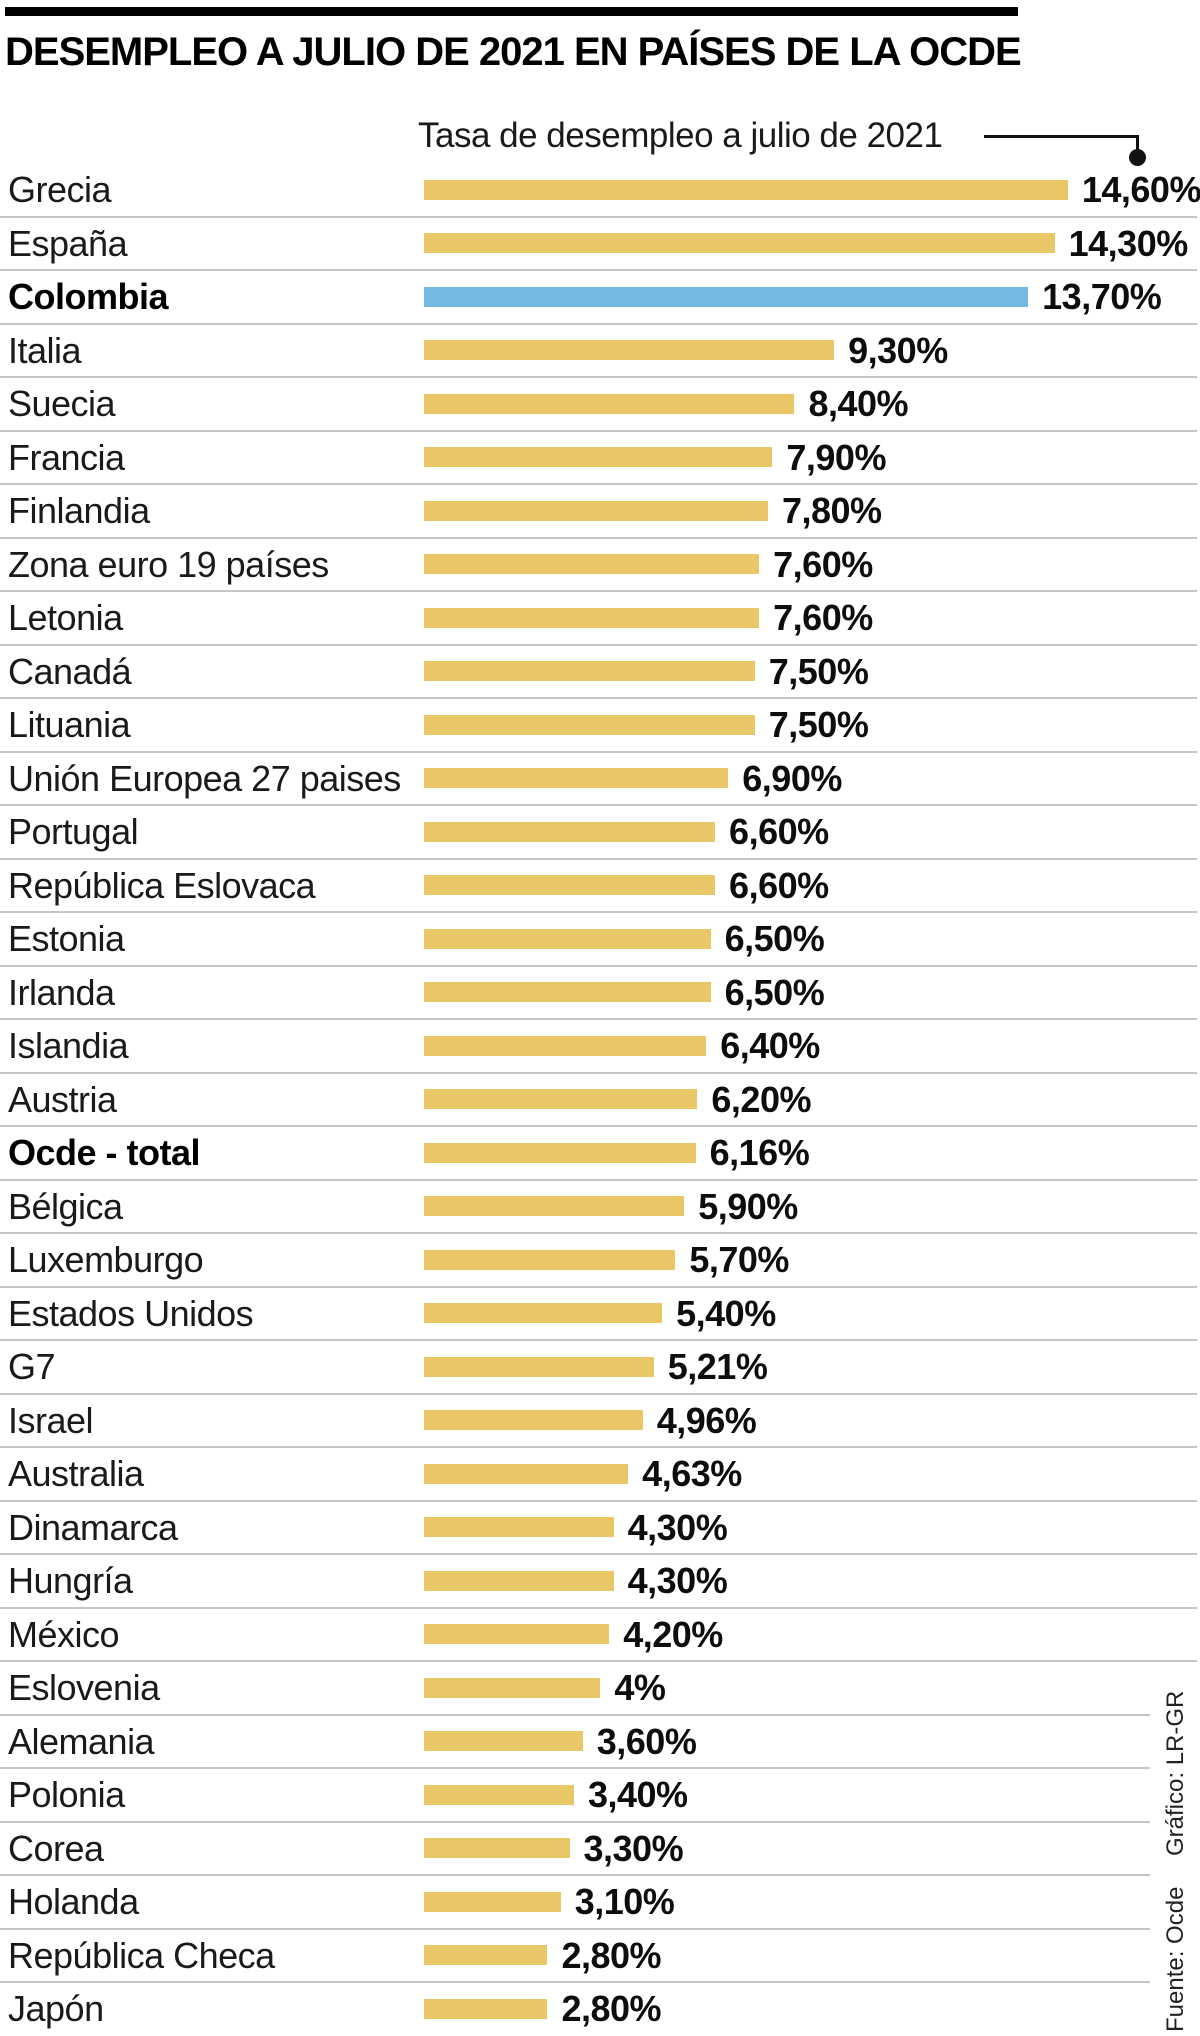  What do you see at coordinates (79, 510) in the screenshot?
I see `country-label: Finlandia` at bounding box center [79, 510].